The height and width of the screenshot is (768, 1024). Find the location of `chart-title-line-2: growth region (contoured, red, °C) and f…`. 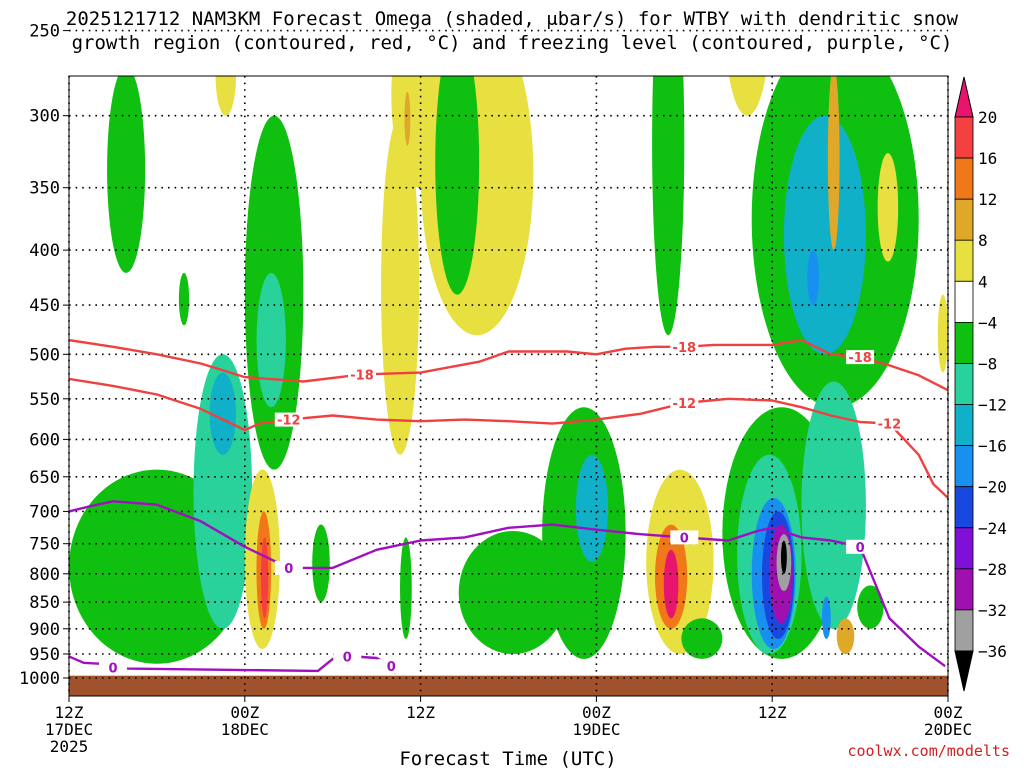

chart-title-line-2: growth region (contoured, red, °C) and f… is located at coordinates (512, 43).